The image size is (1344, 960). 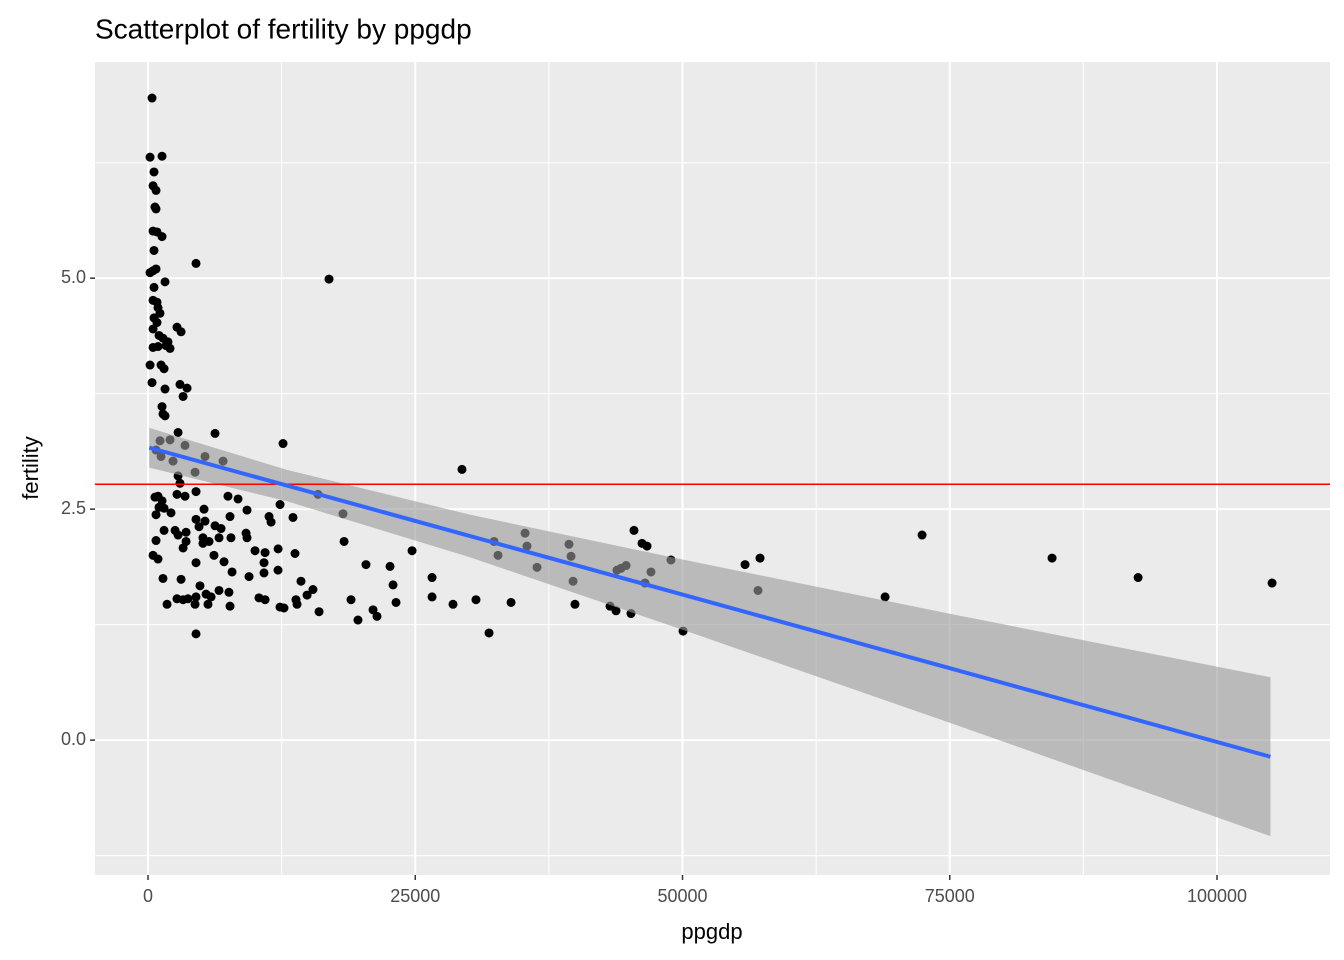 I want to click on x-tick-label: 75000, so click(x=950, y=896).